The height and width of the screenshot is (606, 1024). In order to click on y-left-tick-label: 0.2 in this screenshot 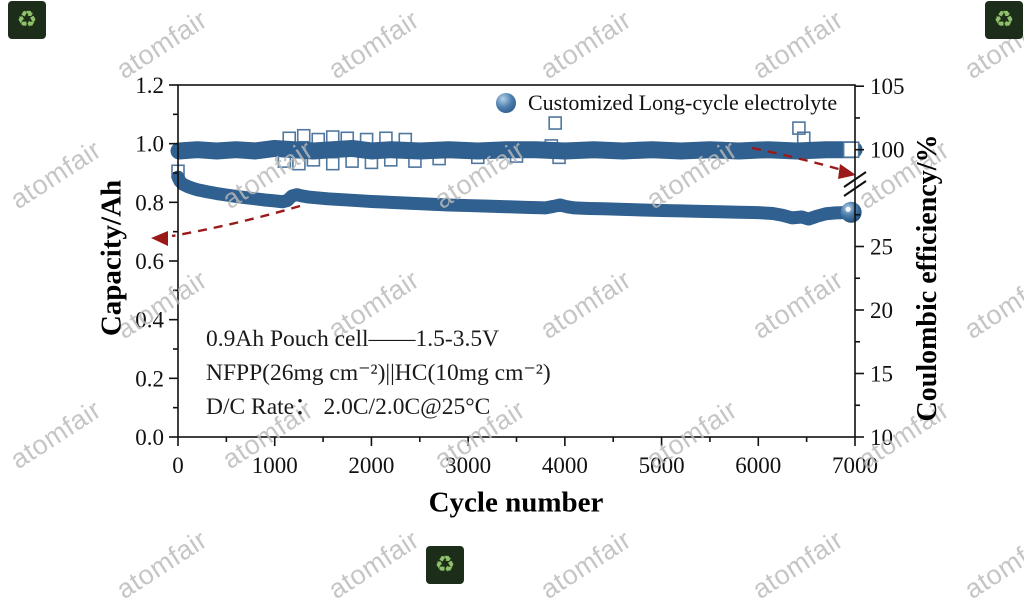, I will do `click(149, 378)`.